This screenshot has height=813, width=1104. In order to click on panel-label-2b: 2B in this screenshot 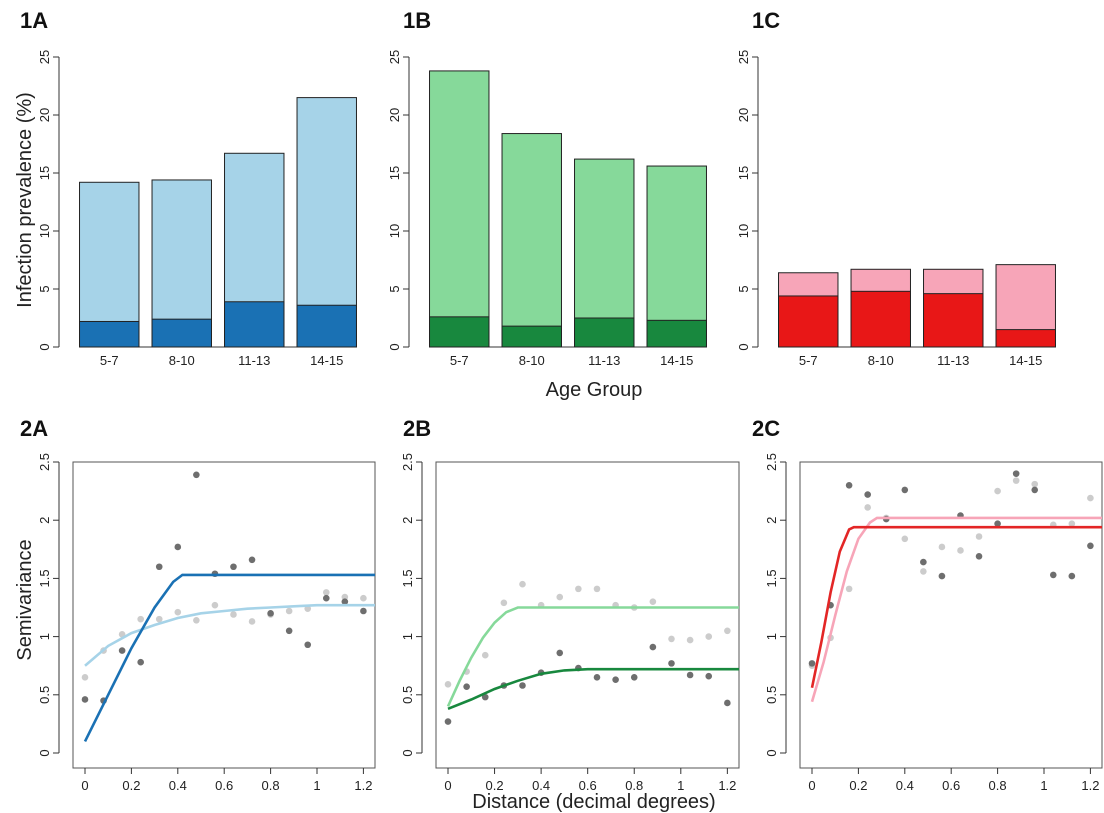, I will do `click(417, 428)`.